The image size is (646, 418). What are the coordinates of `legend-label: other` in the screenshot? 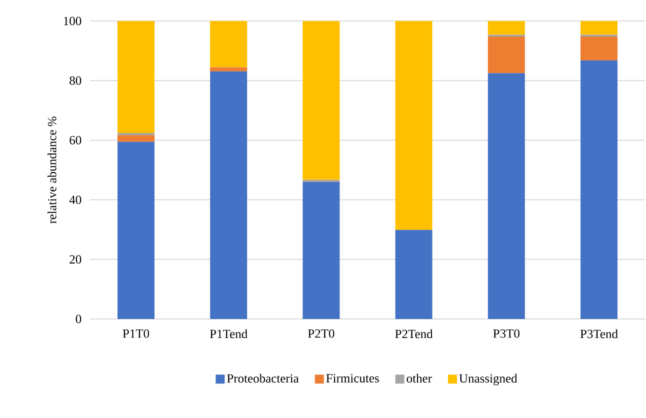 It's located at (419, 378).